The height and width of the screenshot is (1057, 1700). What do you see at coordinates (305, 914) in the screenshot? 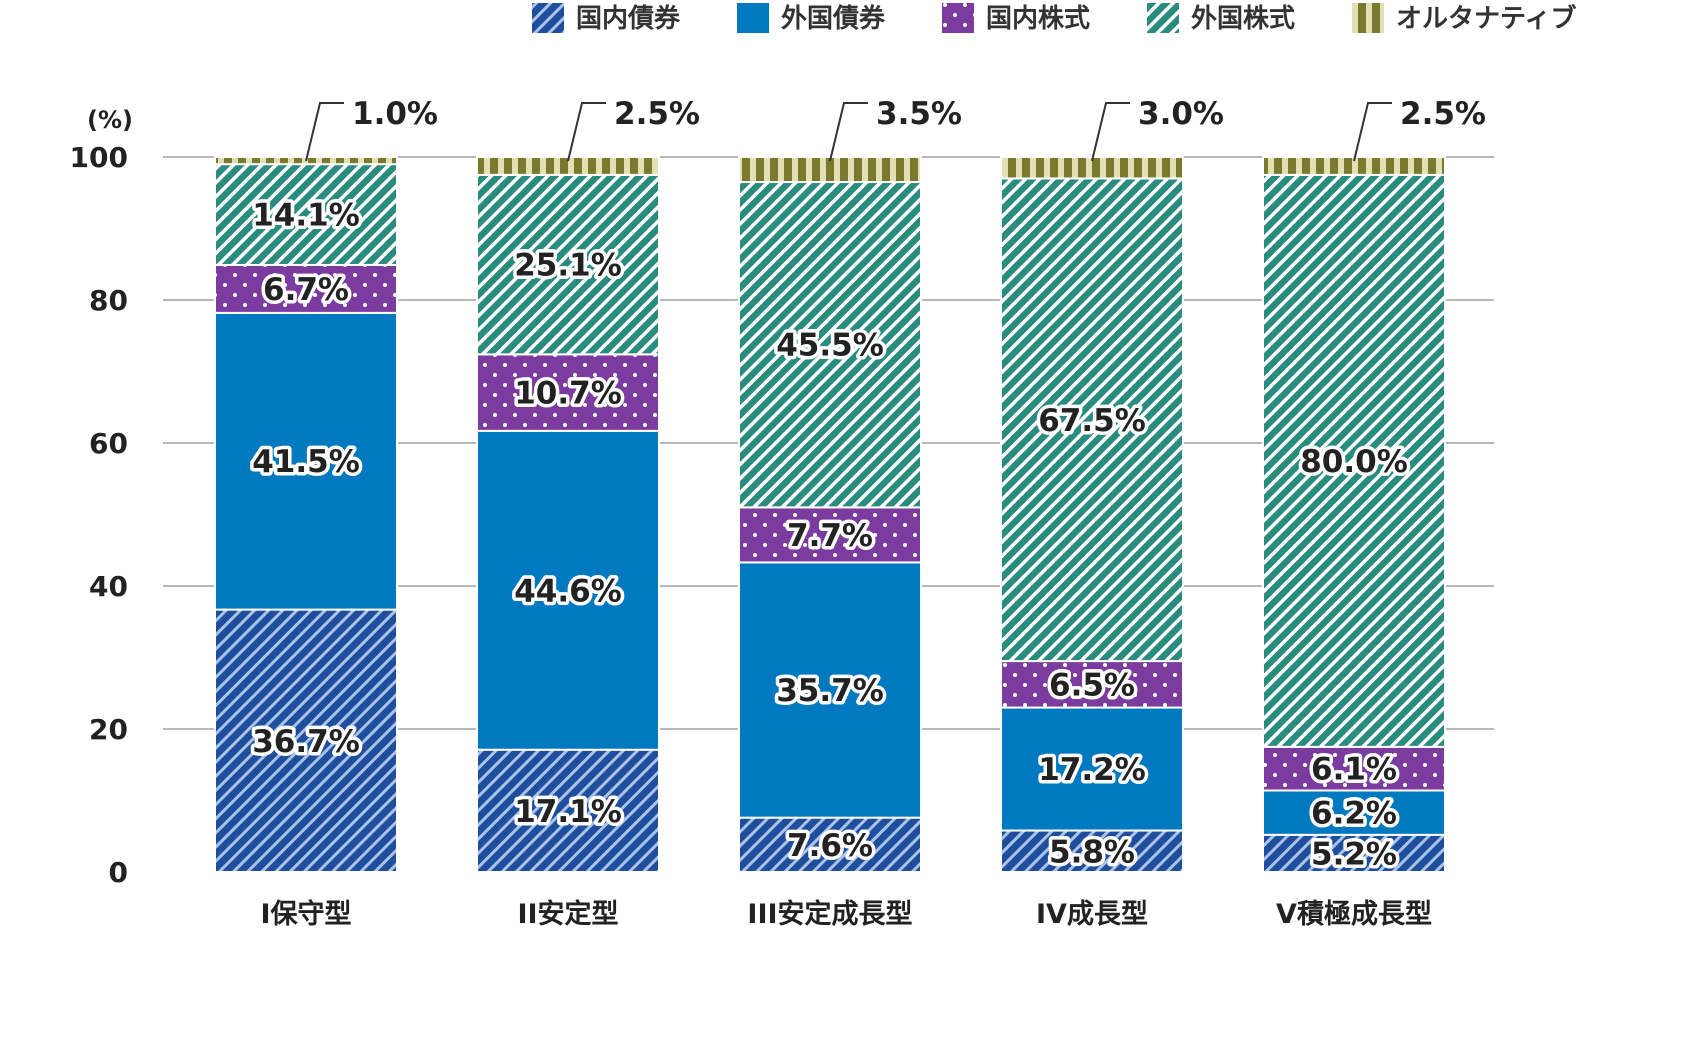
I see `category-label-0: I保守型` at bounding box center [305, 914].